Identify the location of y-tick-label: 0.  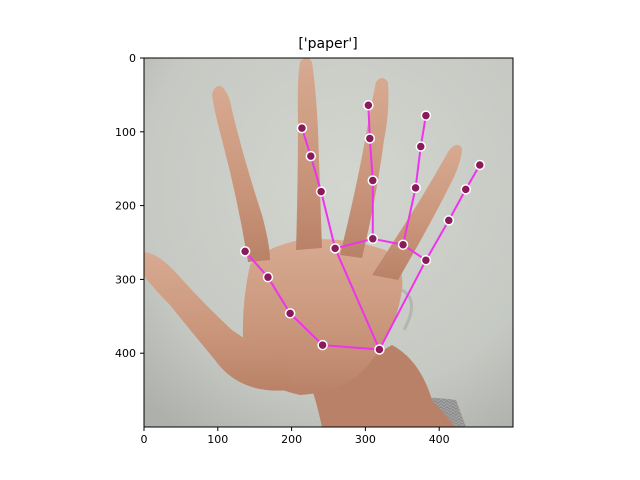
(132, 58).